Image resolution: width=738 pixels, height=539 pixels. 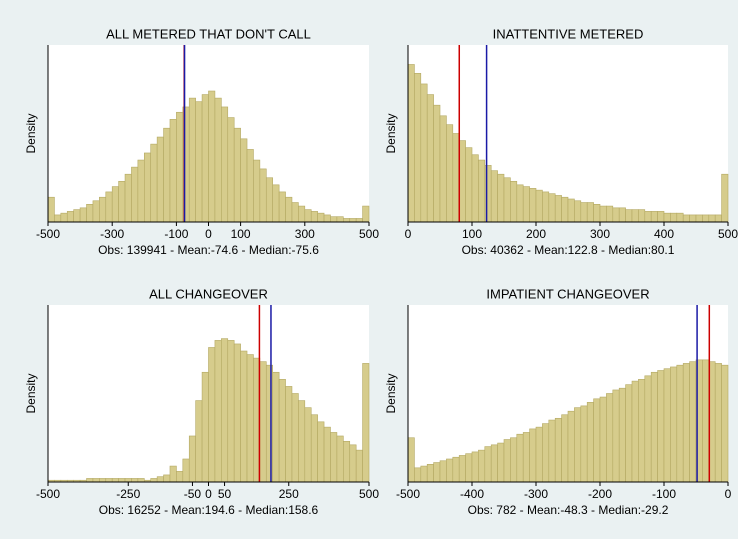 What do you see at coordinates (600, 494) in the screenshot?
I see `x-tick-label: -200` at bounding box center [600, 494].